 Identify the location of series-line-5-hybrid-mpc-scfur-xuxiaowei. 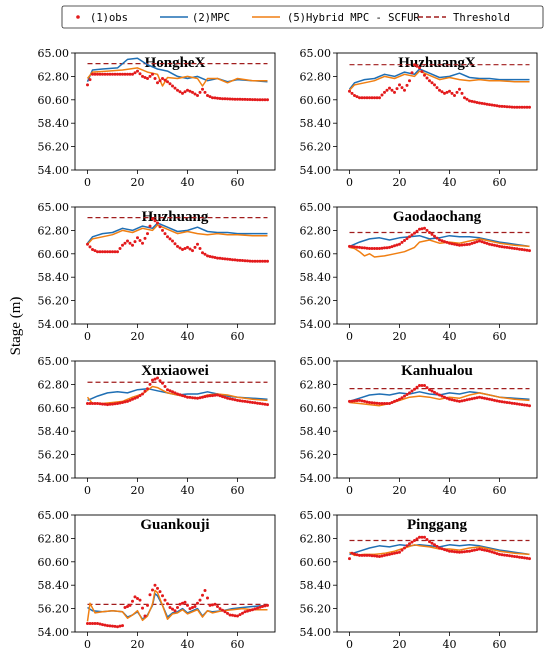
(177, 395).